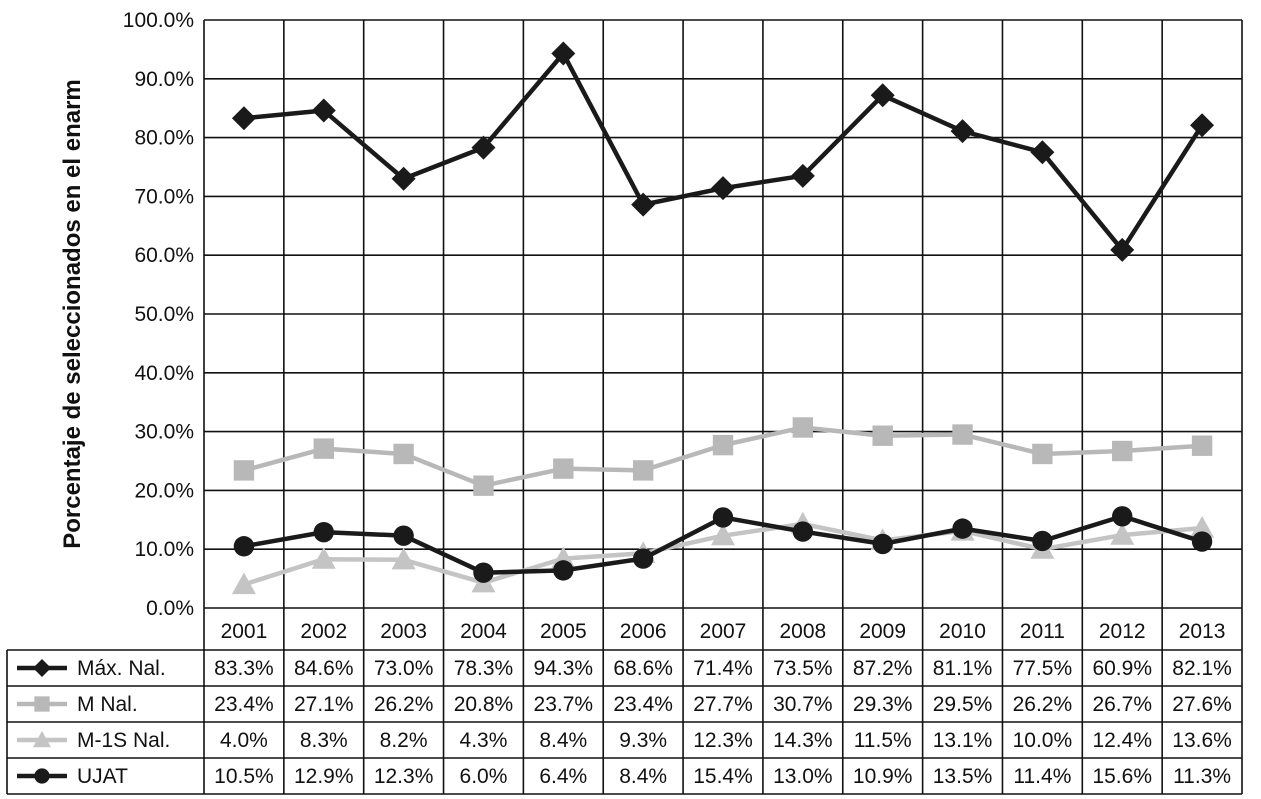 The height and width of the screenshot is (799, 1261). I want to click on table-cell: 13.5%, so click(963, 776).